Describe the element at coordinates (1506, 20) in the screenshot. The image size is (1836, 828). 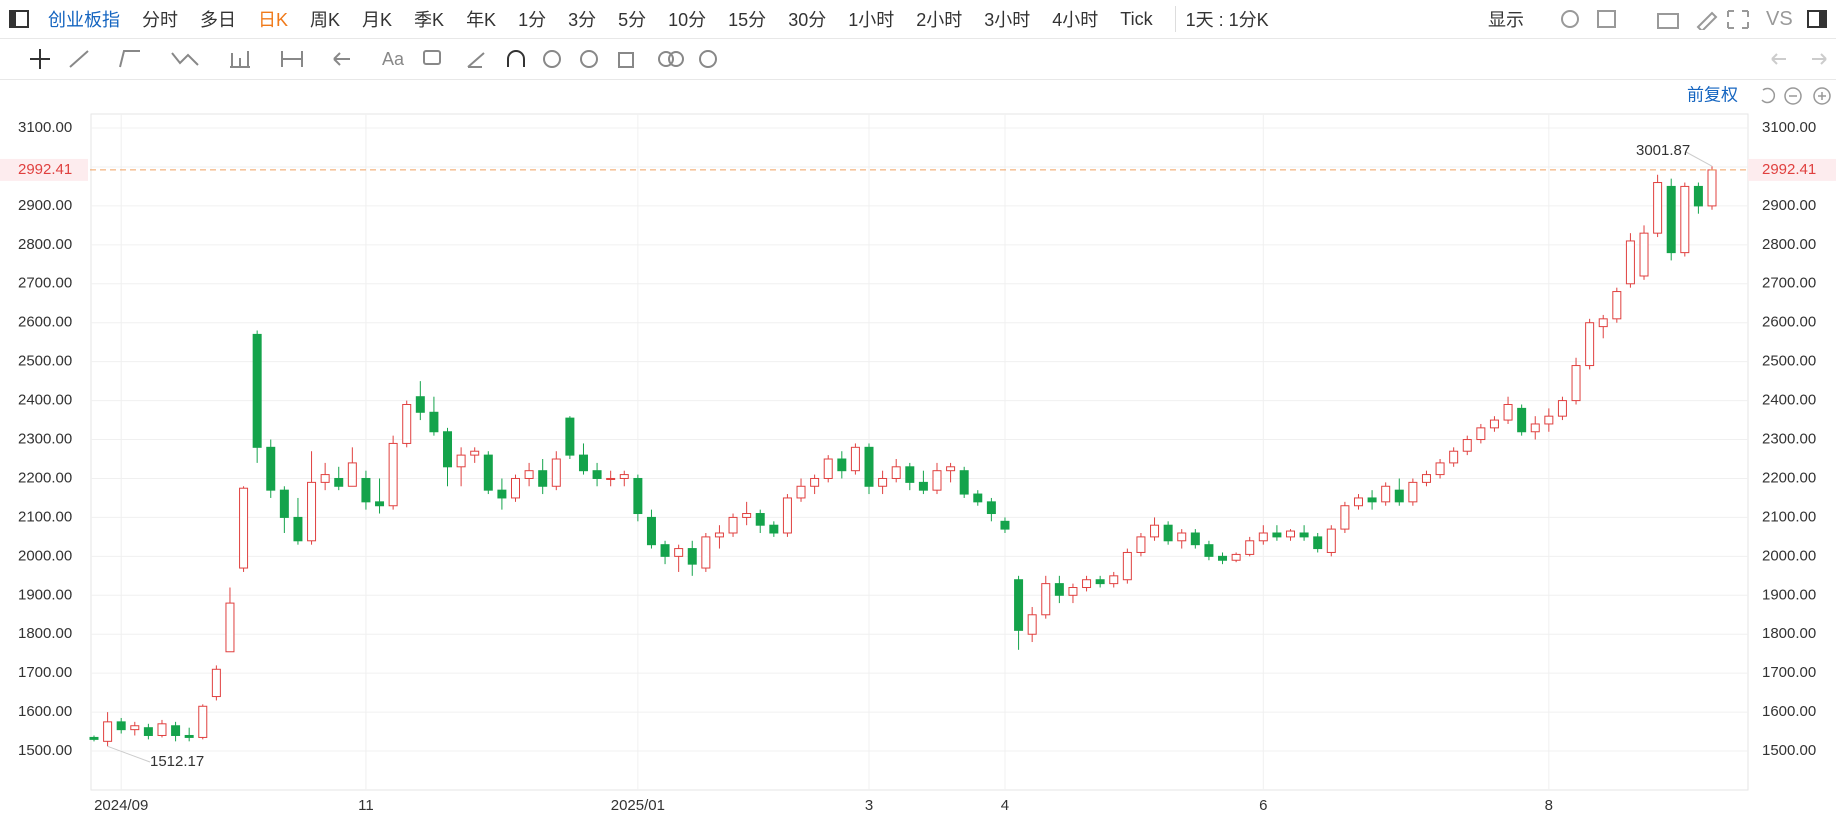
I see `display-menu: 显示` at that location.